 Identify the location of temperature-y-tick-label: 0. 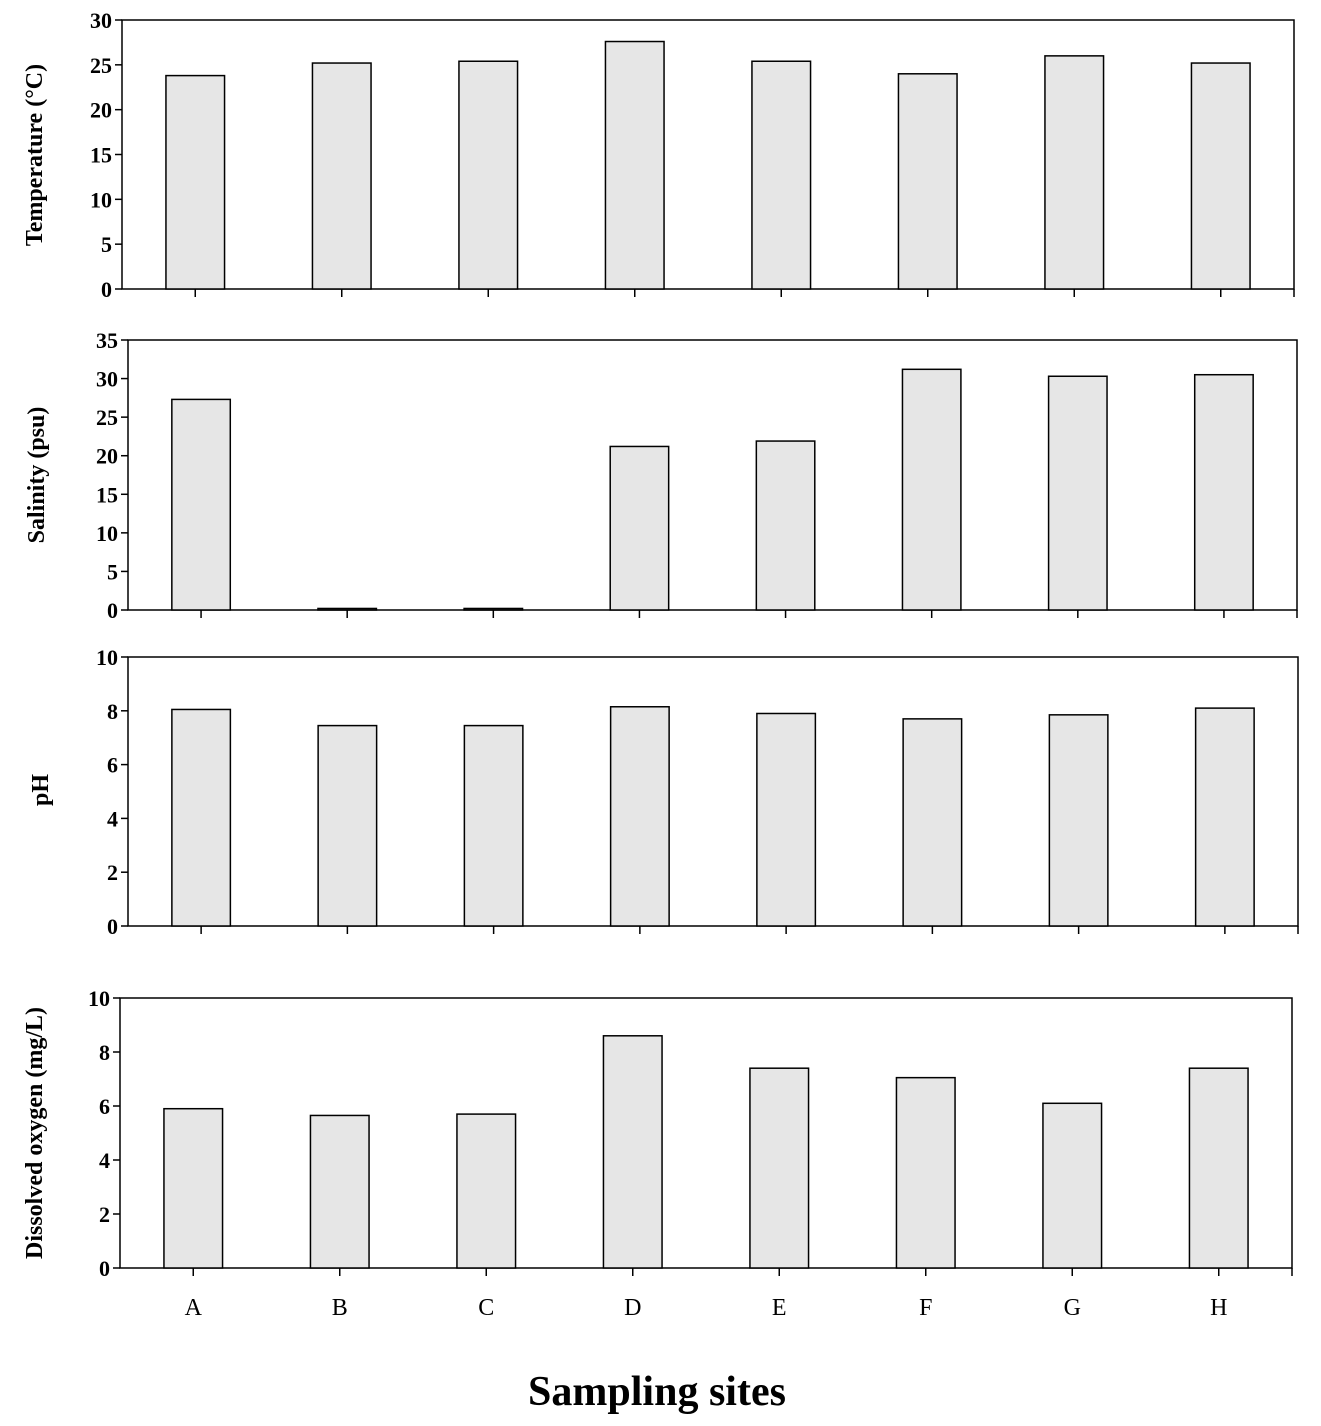
(106, 289).